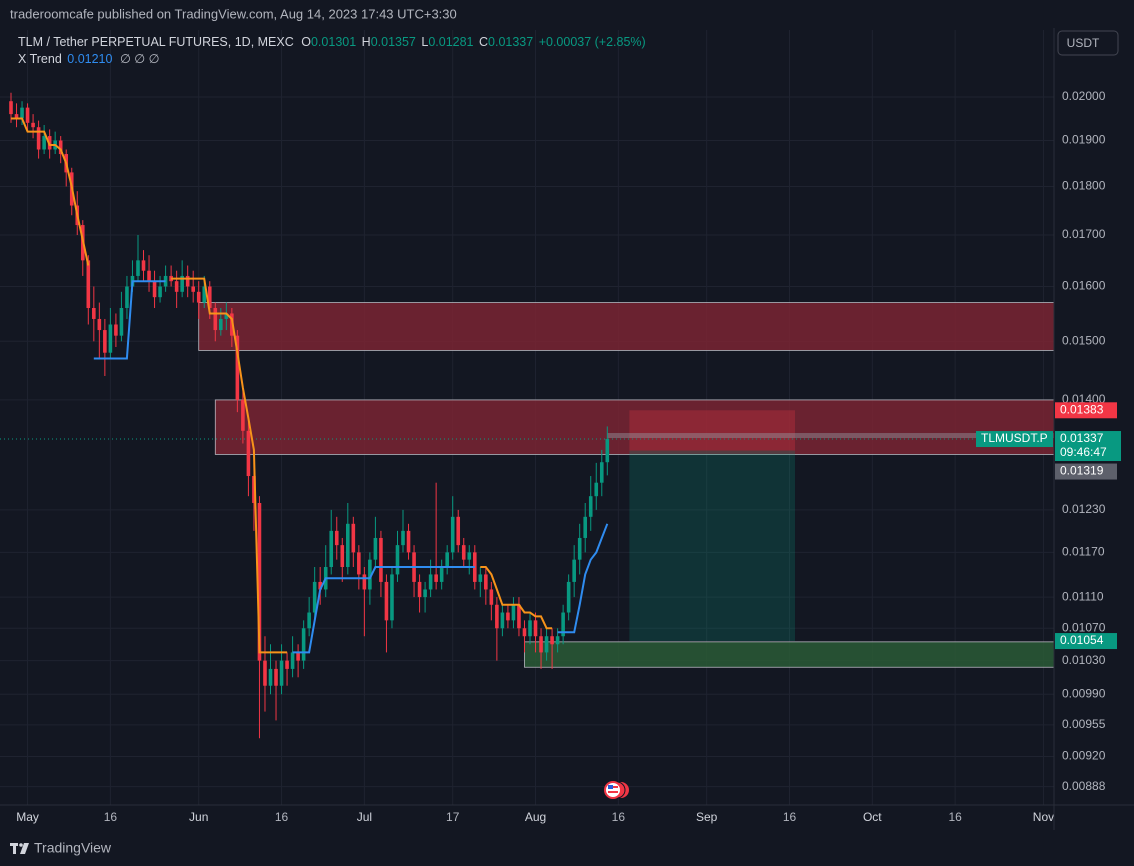 The image size is (1134, 866). Describe the element at coordinates (19, 848) in the screenshot. I see `brand-logo` at that location.